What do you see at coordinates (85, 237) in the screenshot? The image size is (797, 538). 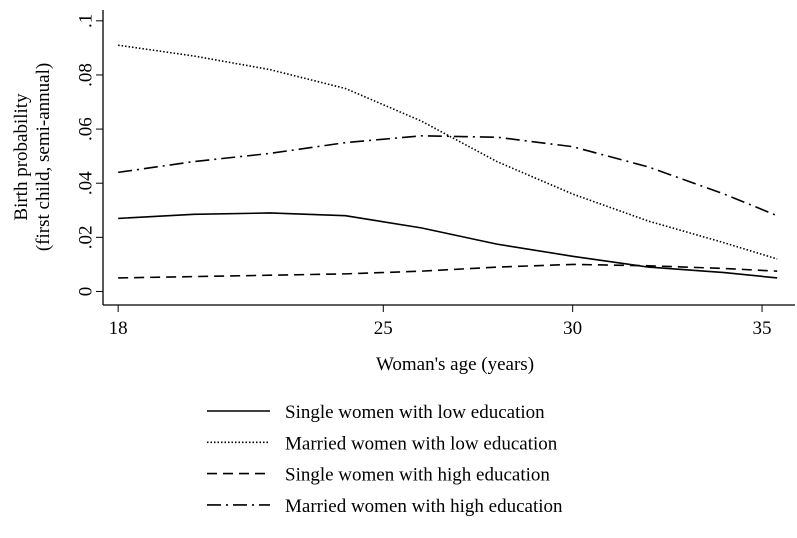 I see `y-tick-label: .02` at bounding box center [85, 237].